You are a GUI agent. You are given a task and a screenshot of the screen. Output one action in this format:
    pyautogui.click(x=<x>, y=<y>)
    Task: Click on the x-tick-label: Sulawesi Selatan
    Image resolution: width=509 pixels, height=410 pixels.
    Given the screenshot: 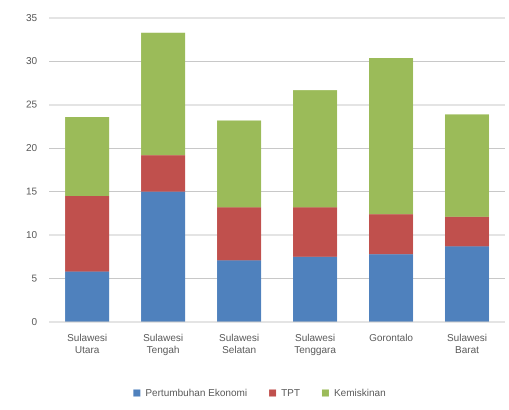 What is the action you would take?
    pyautogui.click(x=239, y=344)
    